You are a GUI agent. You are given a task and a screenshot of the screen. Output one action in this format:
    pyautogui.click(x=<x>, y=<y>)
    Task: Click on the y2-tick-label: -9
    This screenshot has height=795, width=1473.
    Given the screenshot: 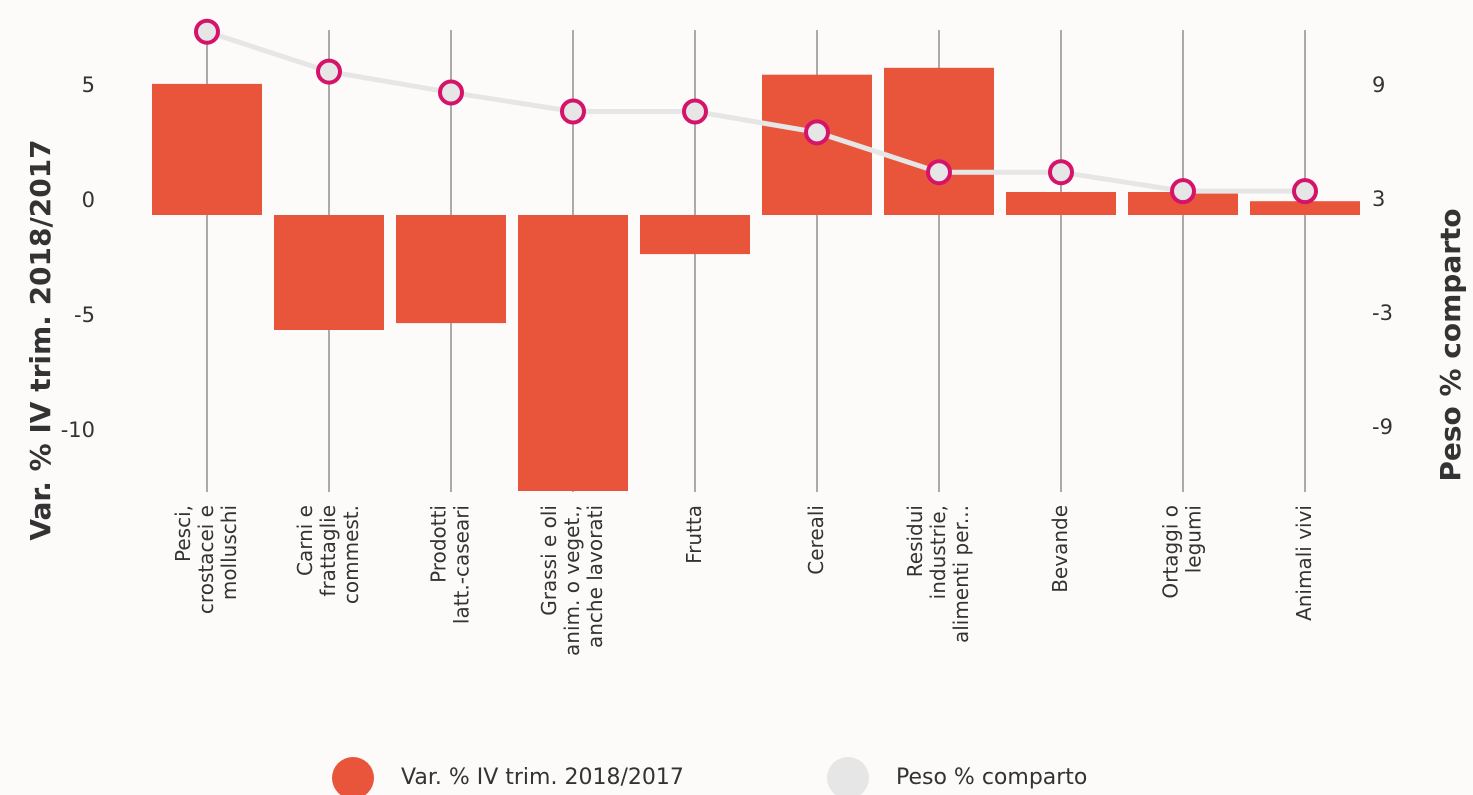 What is the action you would take?
    pyautogui.click(x=1382, y=427)
    